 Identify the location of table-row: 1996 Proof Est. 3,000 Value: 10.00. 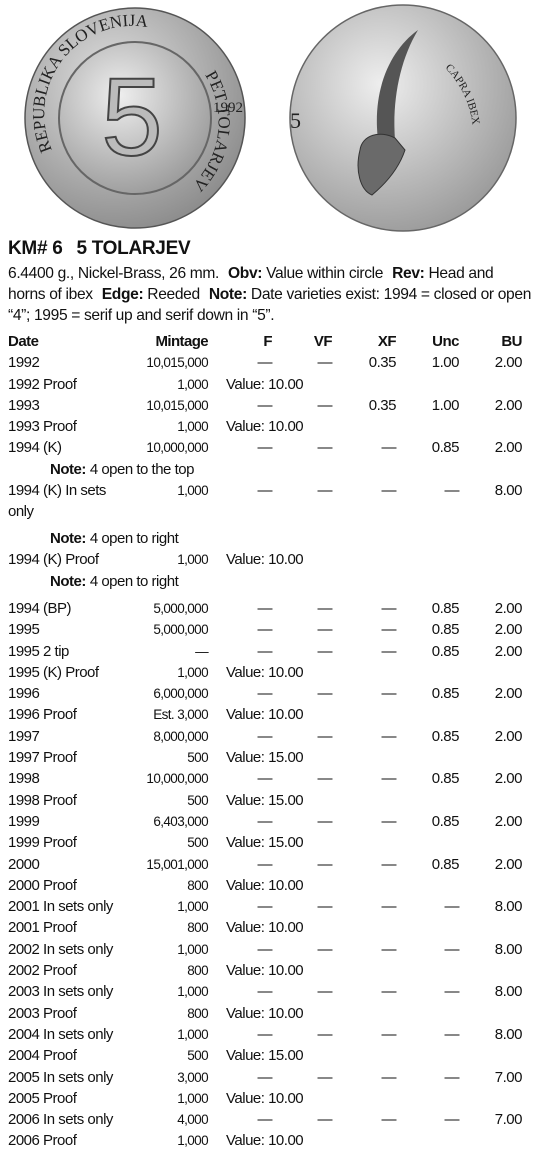
(270, 714).